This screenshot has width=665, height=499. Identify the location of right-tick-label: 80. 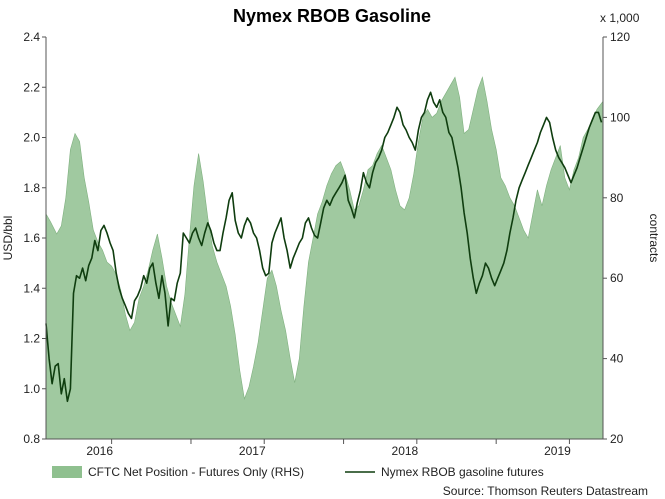
(617, 198).